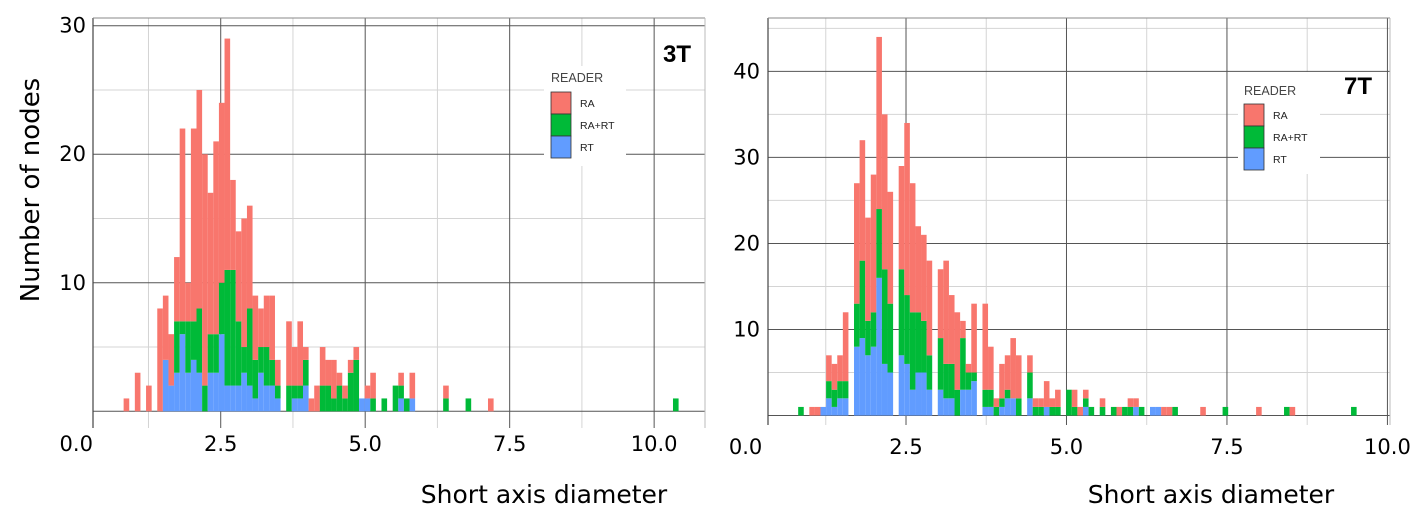  What do you see at coordinates (544, 494) in the screenshot?
I see `x-axis-title-3t: Short axis diameter` at bounding box center [544, 494].